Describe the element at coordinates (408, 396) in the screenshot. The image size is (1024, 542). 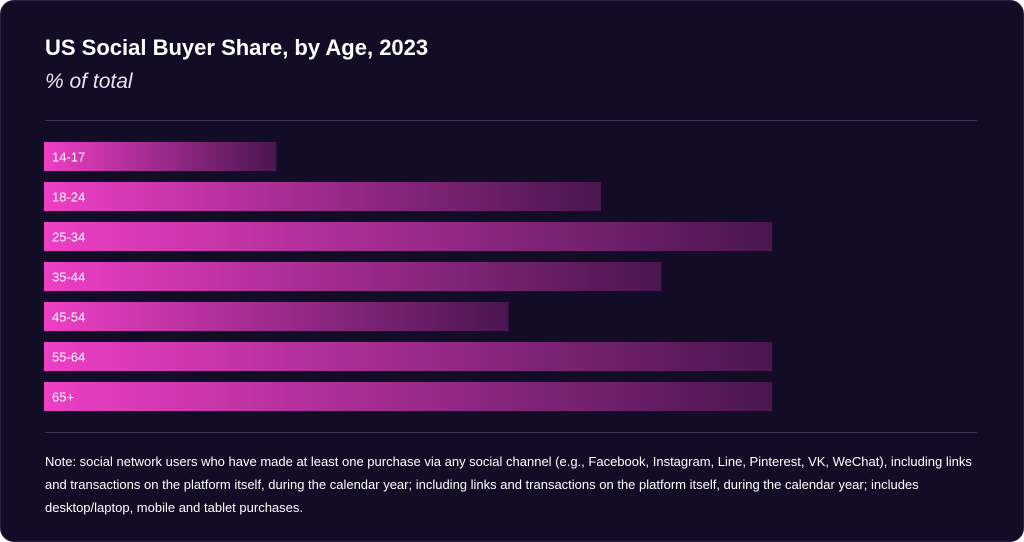
I see `bar-65+` at that location.